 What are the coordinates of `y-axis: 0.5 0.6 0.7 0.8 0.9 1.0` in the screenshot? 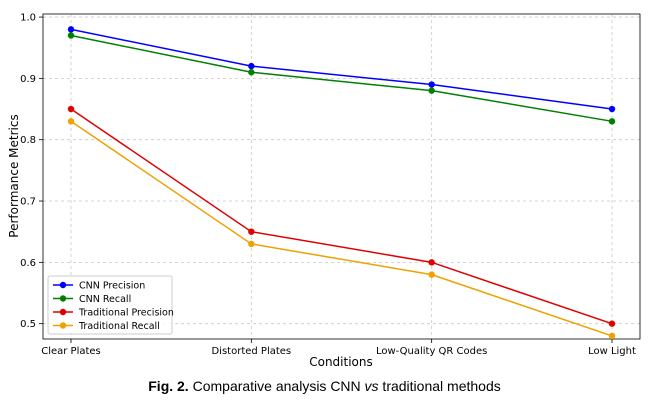 It's located at (31, 171).